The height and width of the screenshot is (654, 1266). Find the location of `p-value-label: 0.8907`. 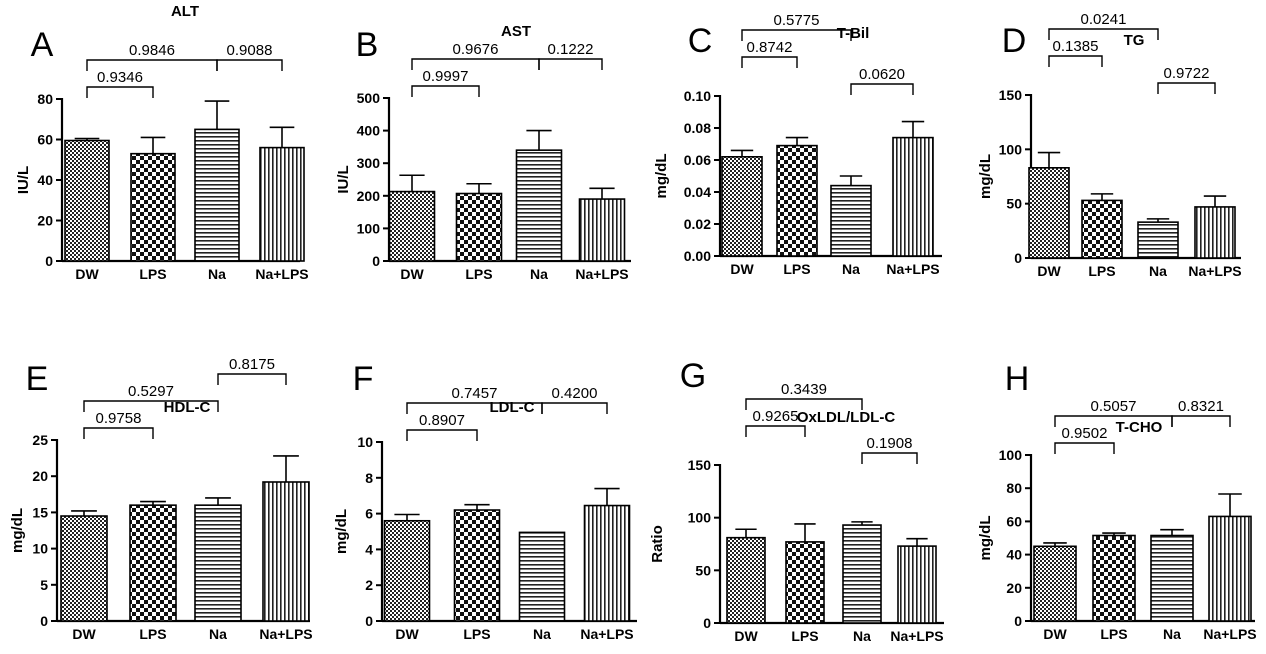

p-value-label: 0.8907 is located at coordinates (442, 420).